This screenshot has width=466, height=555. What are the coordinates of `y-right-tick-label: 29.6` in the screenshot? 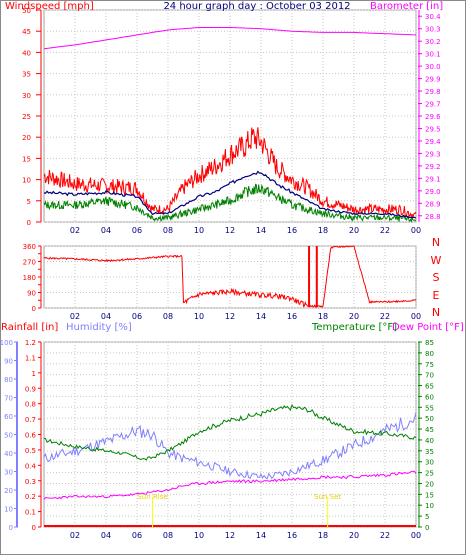 It's located at (433, 117).